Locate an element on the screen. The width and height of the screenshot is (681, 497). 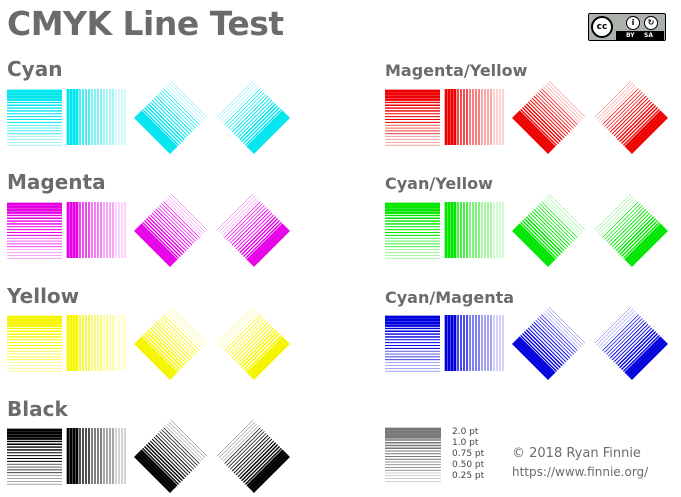
cc-by-text: BY is located at coordinates (630, 35).